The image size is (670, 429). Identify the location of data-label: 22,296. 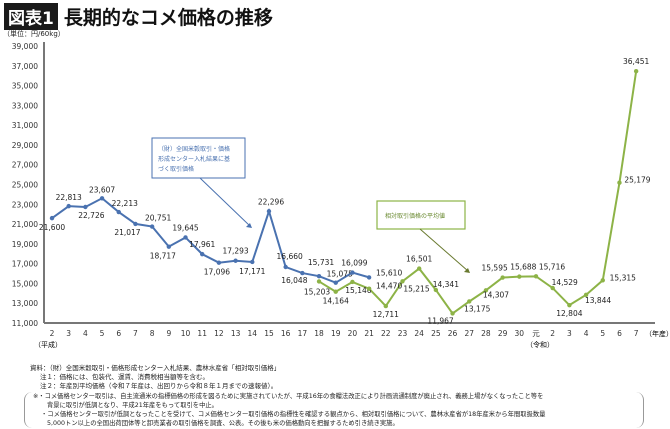
(271, 201).